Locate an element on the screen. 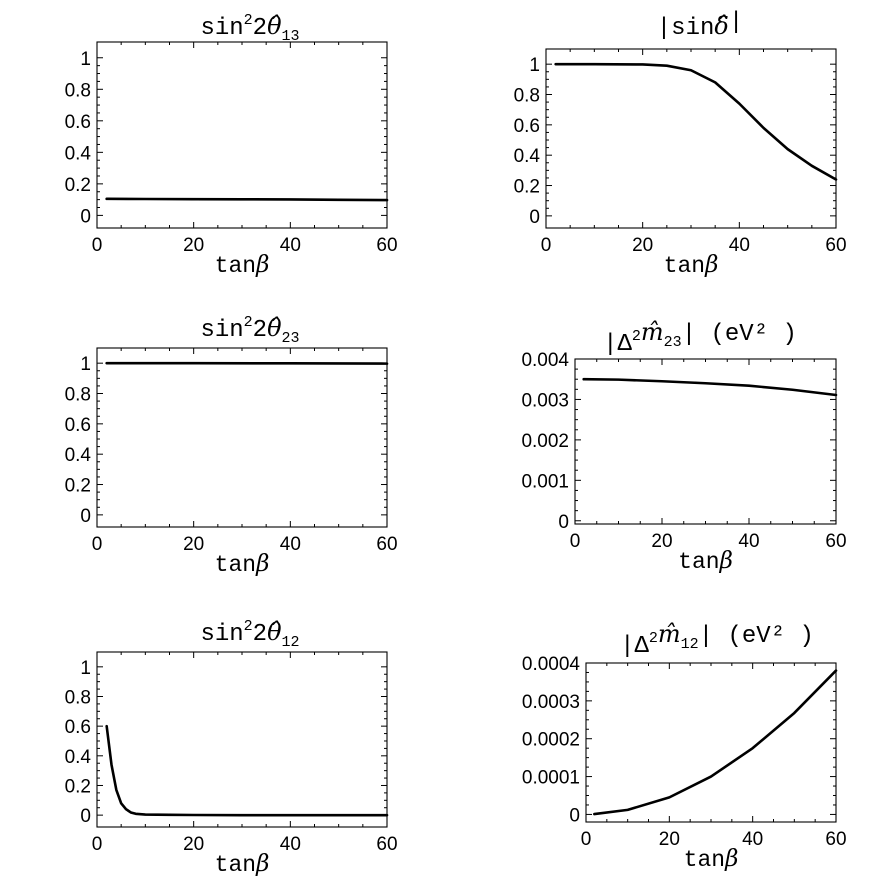 This screenshot has height=882, width=873. y-tick-label: 0.001 is located at coordinates (545, 481).